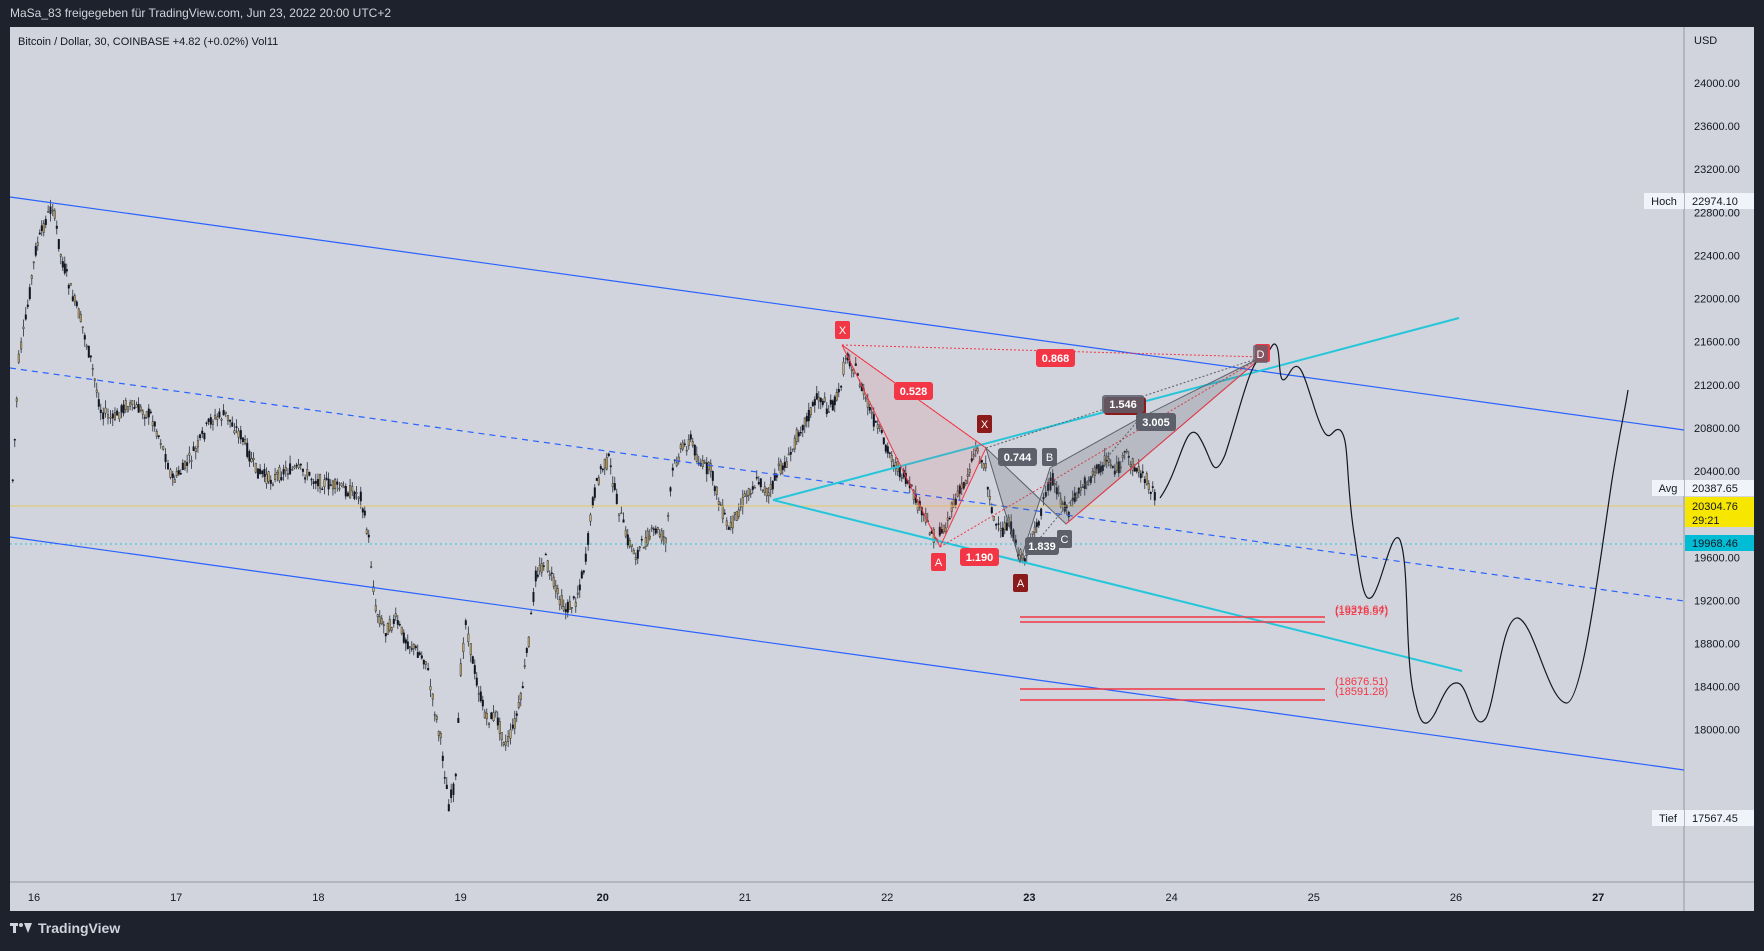 Image resolution: width=1764 pixels, height=951 pixels. I want to click on ratio-label-0868: 0.868, so click(1055, 358).